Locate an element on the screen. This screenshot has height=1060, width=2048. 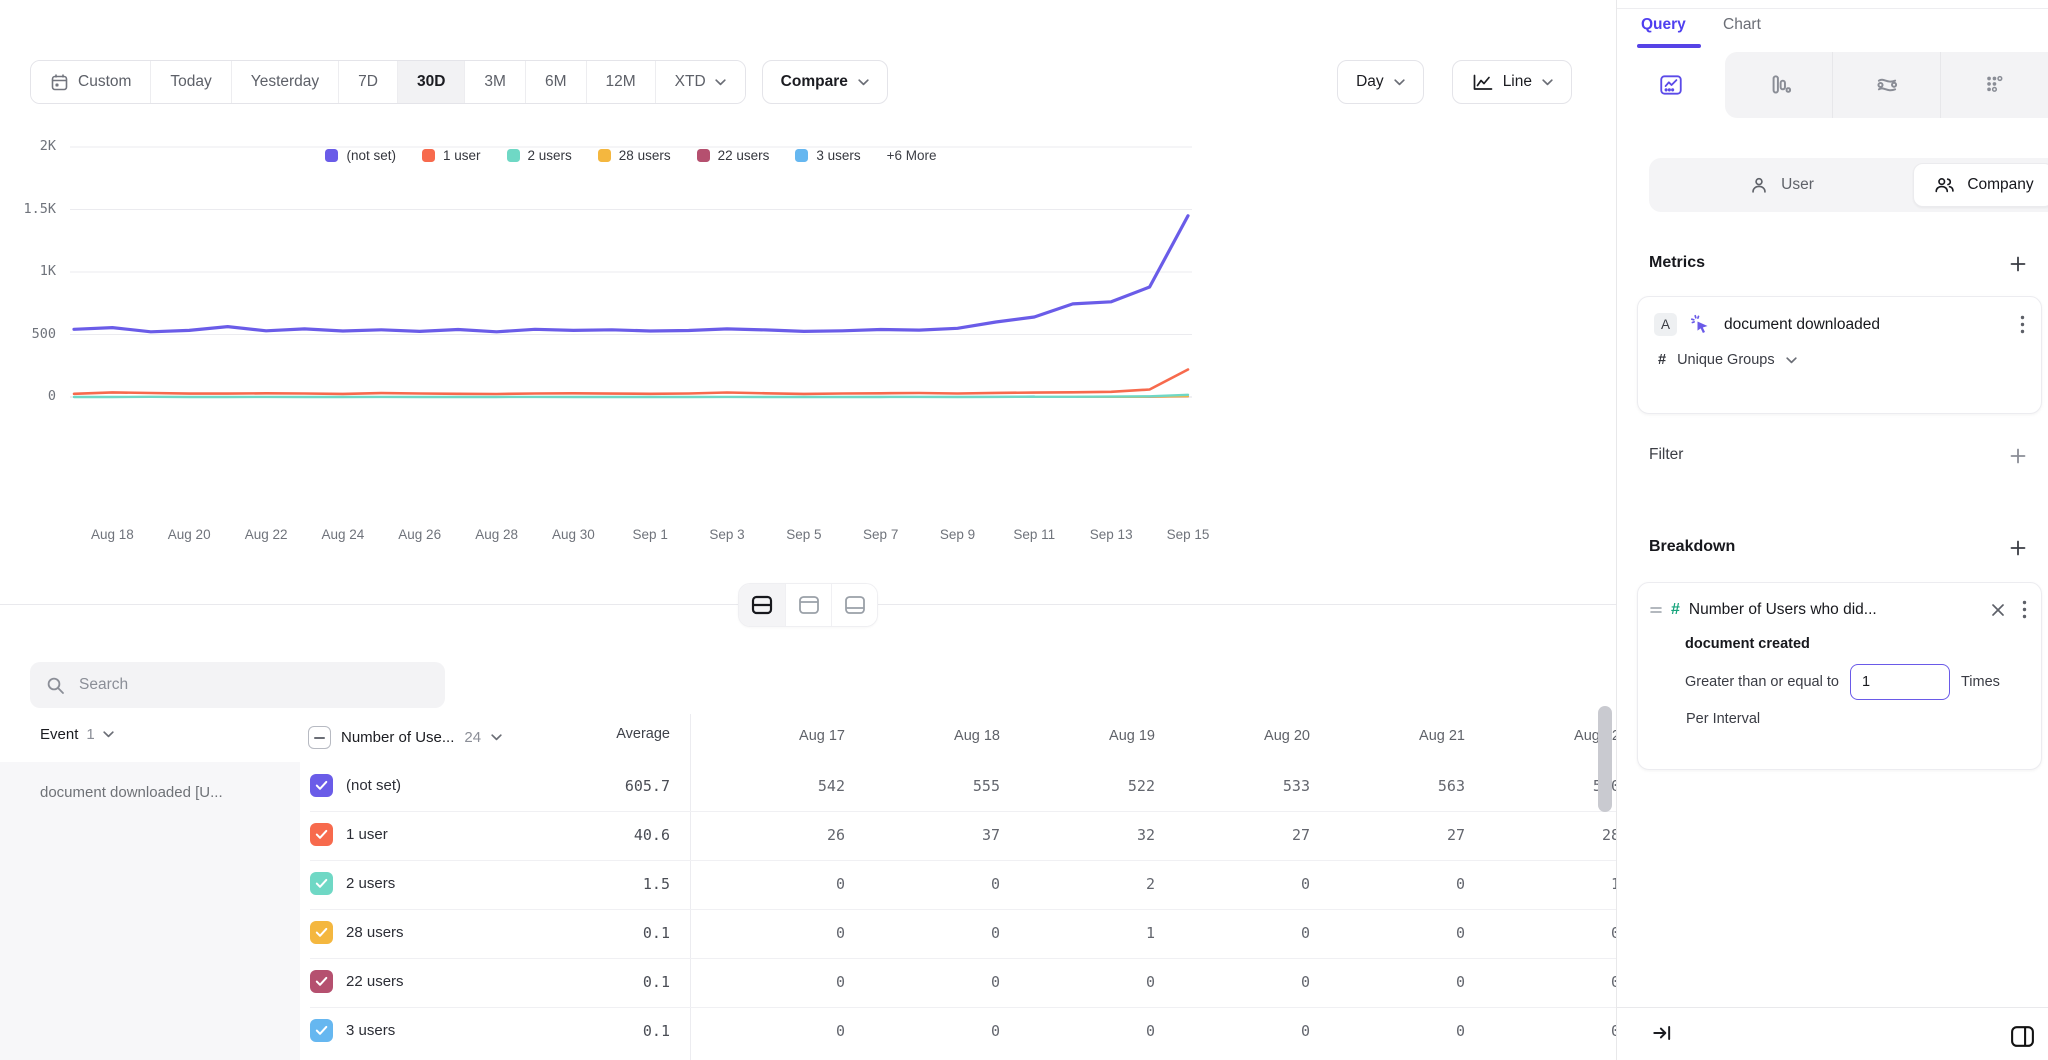
range-30d-button: 30D is located at coordinates (430, 82).